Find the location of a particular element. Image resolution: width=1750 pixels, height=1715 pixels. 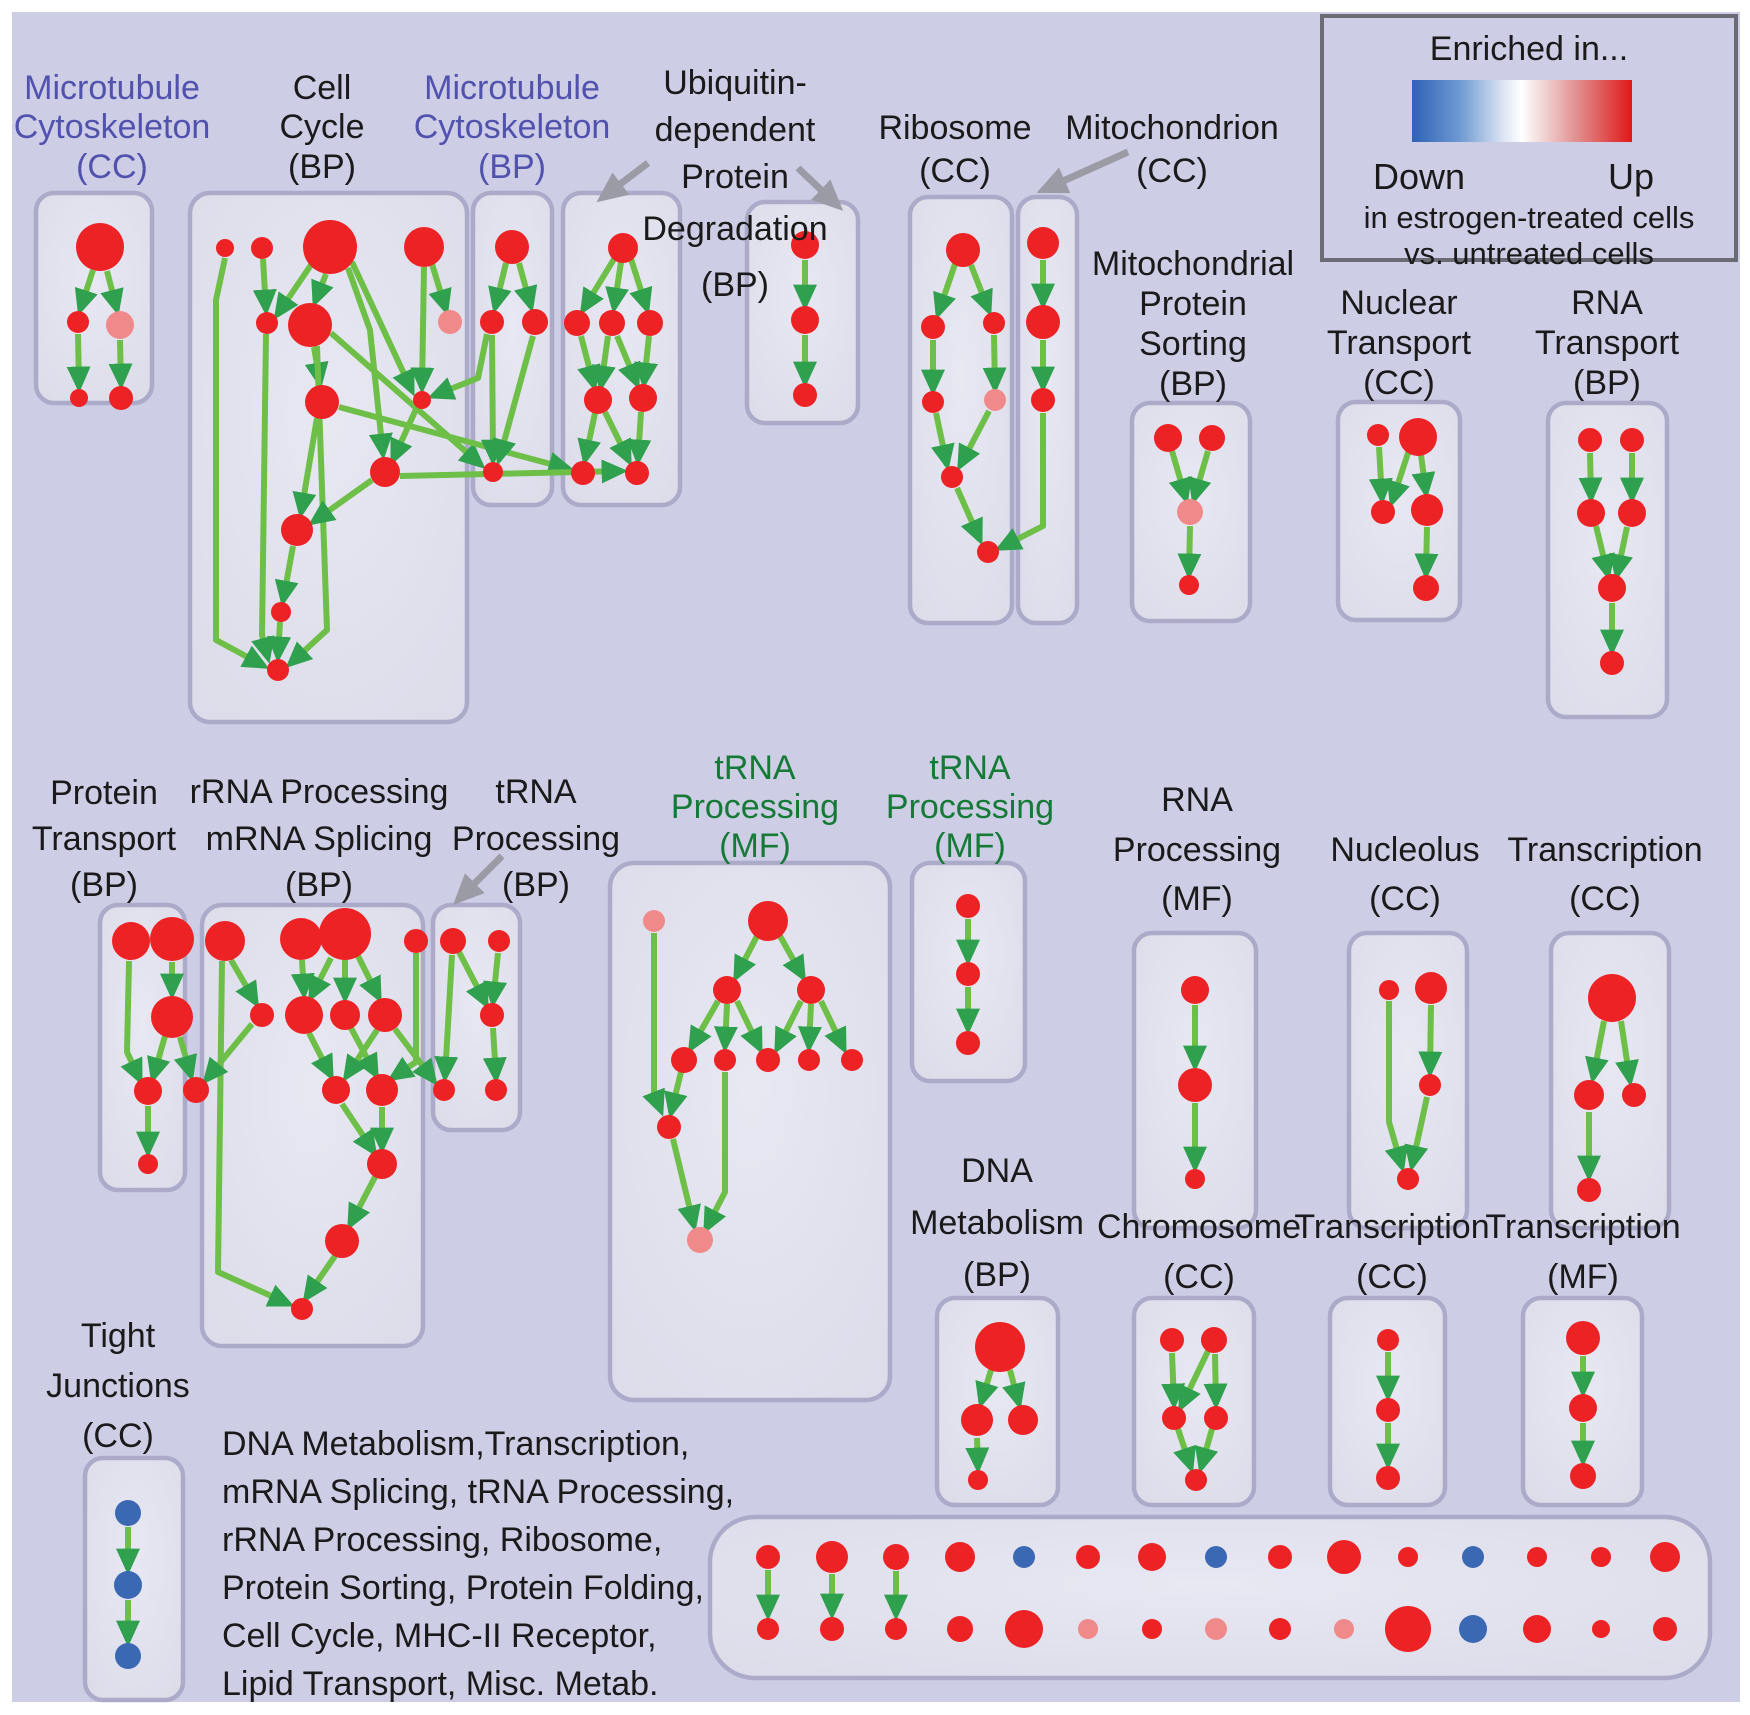

cluster-label-transcription-mf: Transcription is located at coordinates (1582, 1227).